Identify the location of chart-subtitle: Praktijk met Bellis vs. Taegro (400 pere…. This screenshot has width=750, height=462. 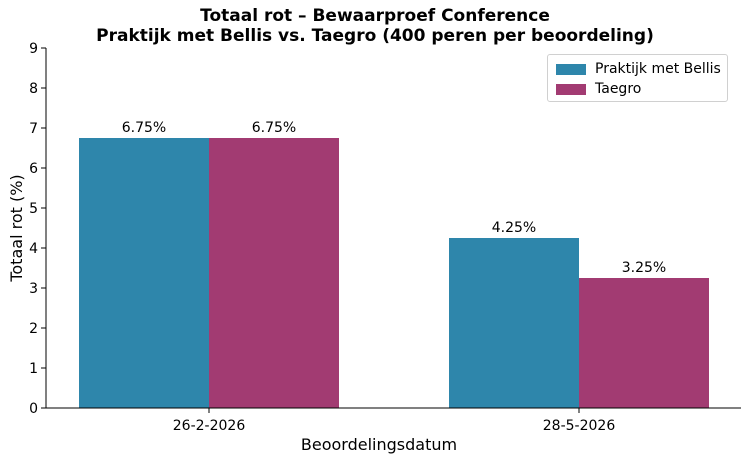
(375, 36).